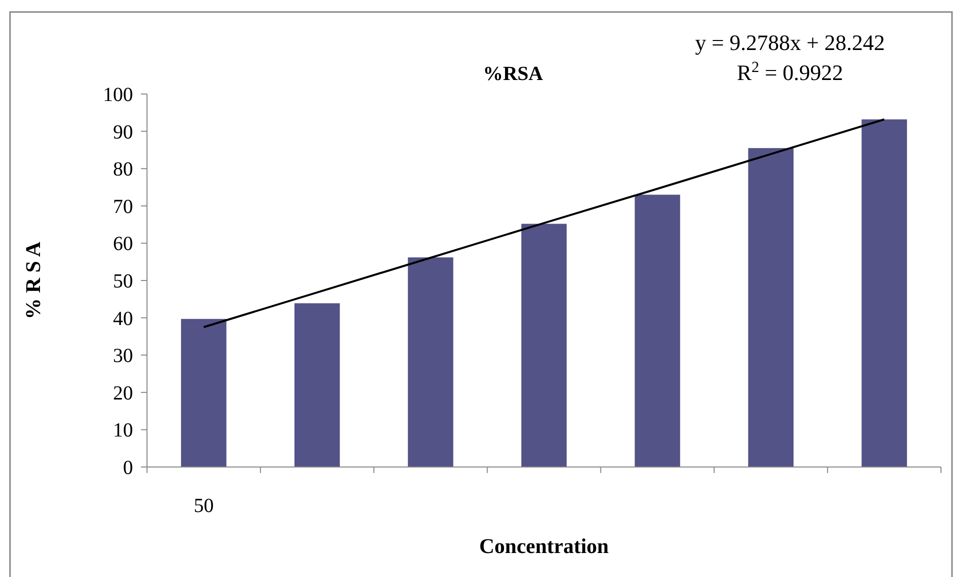  Describe the element at coordinates (33, 280) in the screenshot. I see `y-axis-title: % R S A` at that location.